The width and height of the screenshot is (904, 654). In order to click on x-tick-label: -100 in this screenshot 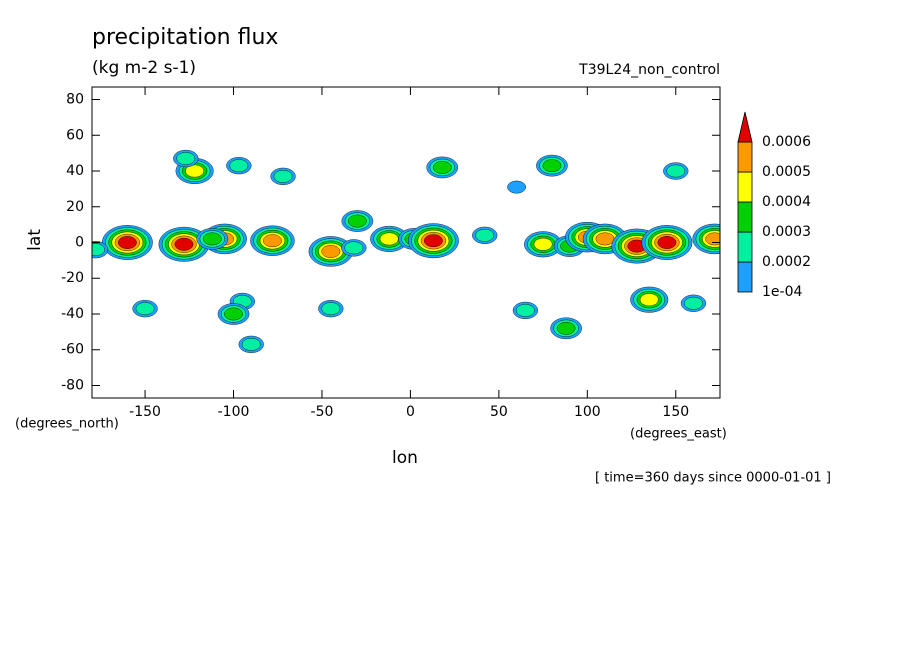, I will do `click(234, 412)`.